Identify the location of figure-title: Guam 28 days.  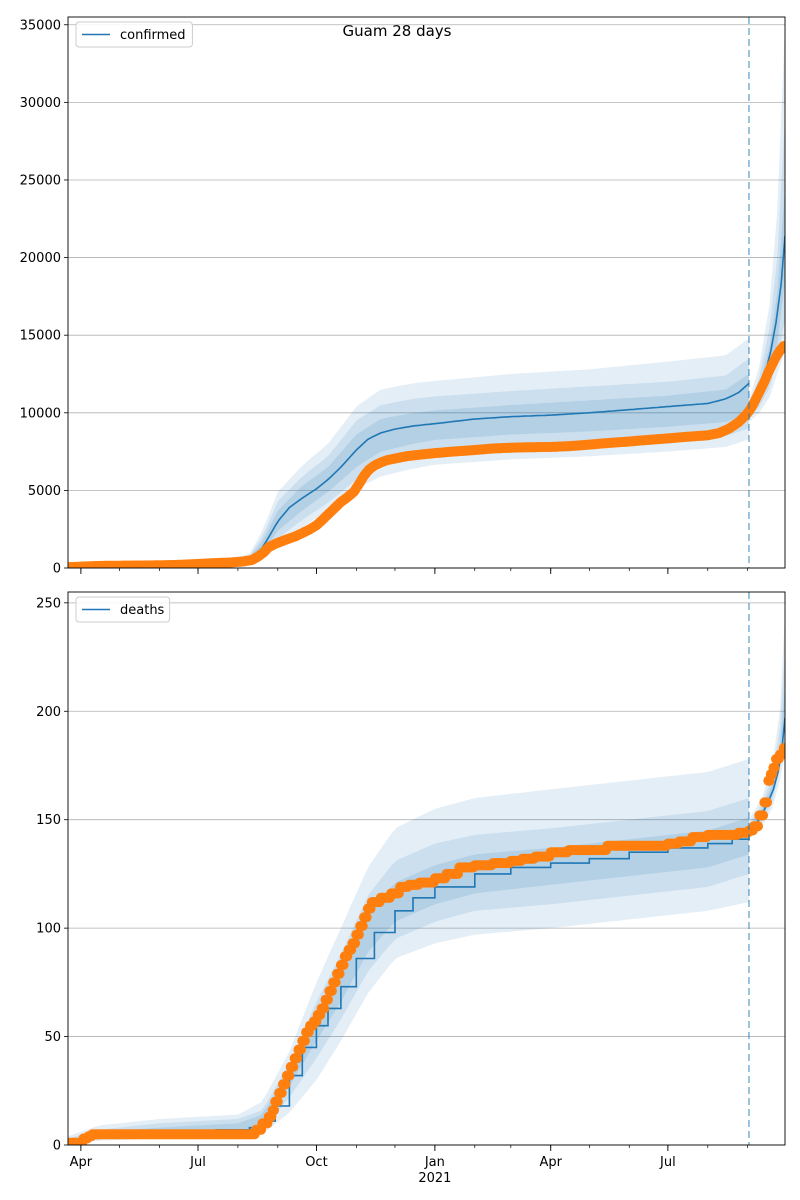
(397, 31).